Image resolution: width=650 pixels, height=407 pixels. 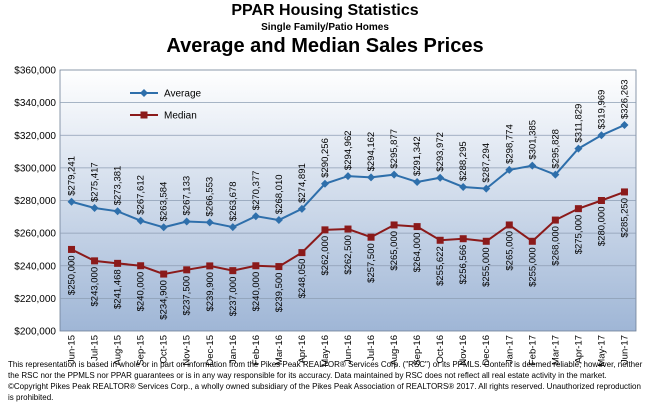 I want to click on data-label-median: $248,050, so click(x=302, y=279).